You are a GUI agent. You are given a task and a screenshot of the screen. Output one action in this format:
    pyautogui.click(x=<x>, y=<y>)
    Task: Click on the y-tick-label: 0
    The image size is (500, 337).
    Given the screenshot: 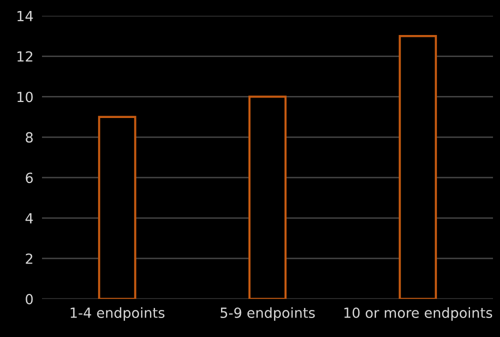 What is the action you would take?
    pyautogui.click(x=29, y=299)
    